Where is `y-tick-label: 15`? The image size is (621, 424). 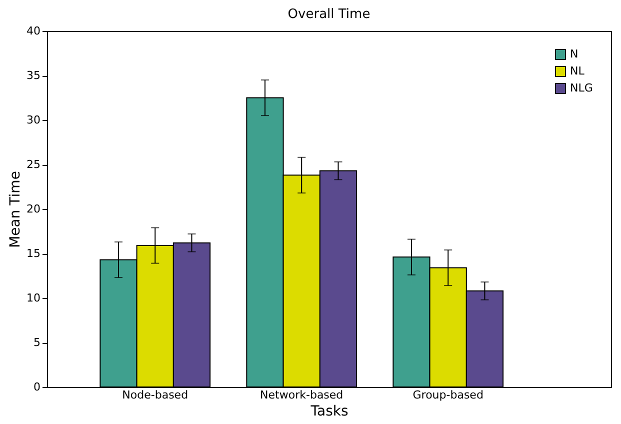 y-tick-label: 15 is located at coordinates (33, 253).